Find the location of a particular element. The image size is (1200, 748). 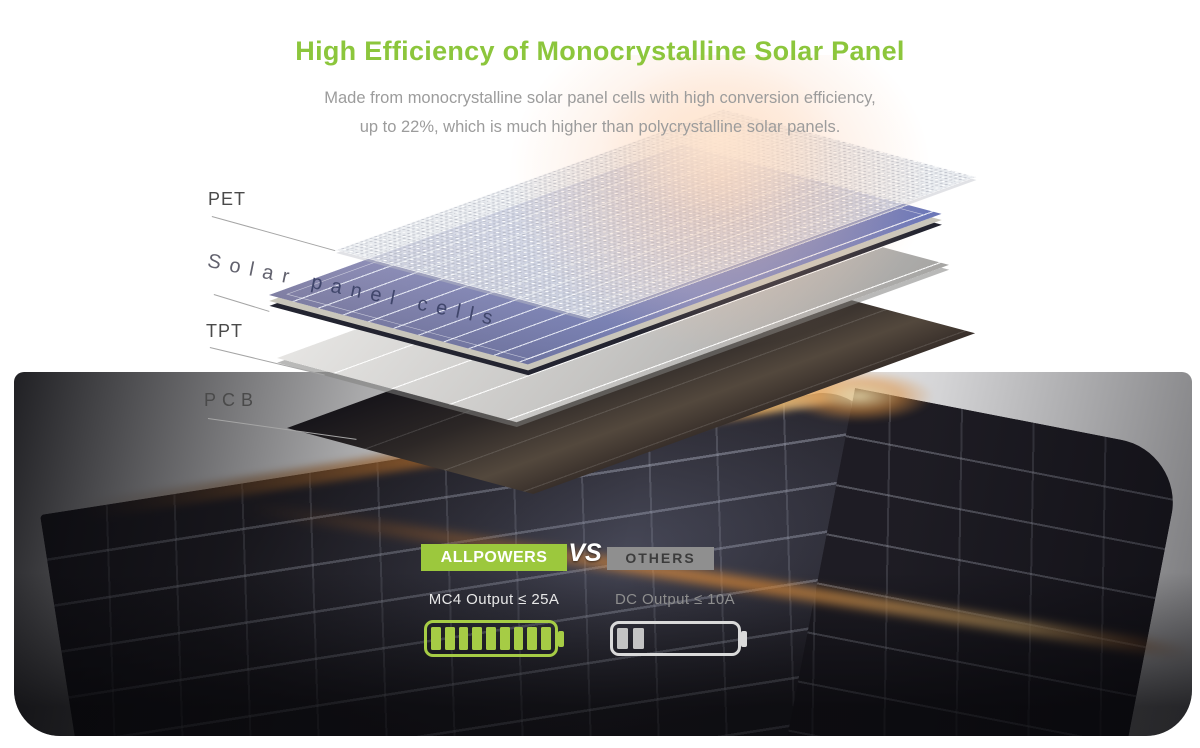

label-pcb: PCB is located at coordinates (232, 400).